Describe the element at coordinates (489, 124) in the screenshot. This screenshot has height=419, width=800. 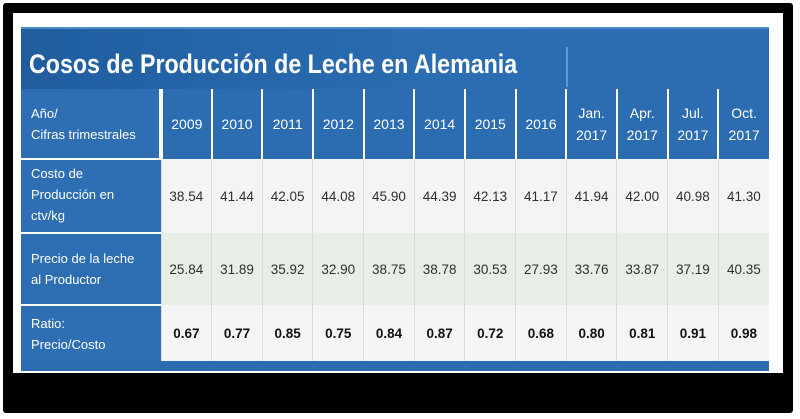
I see `period-header: 2015` at that location.